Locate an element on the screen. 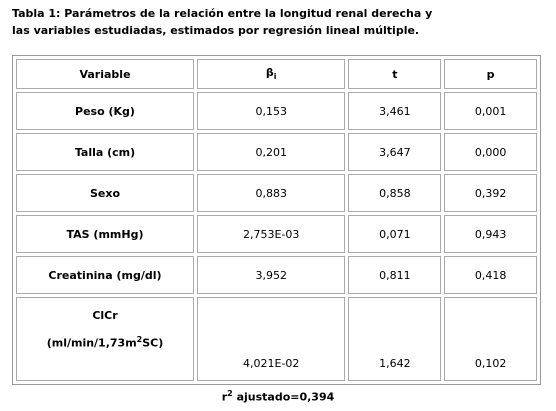 The image size is (556, 411). value-cell: 3,647 is located at coordinates (395, 152).